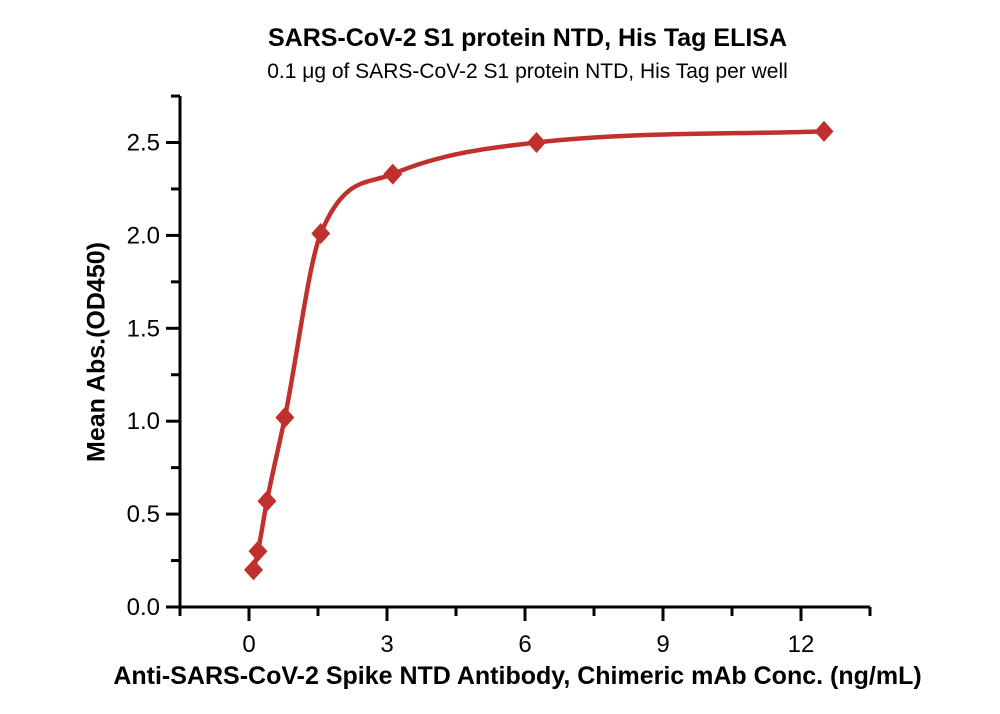  Describe the element at coordinates (527, 38) in the screenshot. I see `chart-title: SARS-CoV-2 S1 protein NTD, His Tag ELISA` at that location.